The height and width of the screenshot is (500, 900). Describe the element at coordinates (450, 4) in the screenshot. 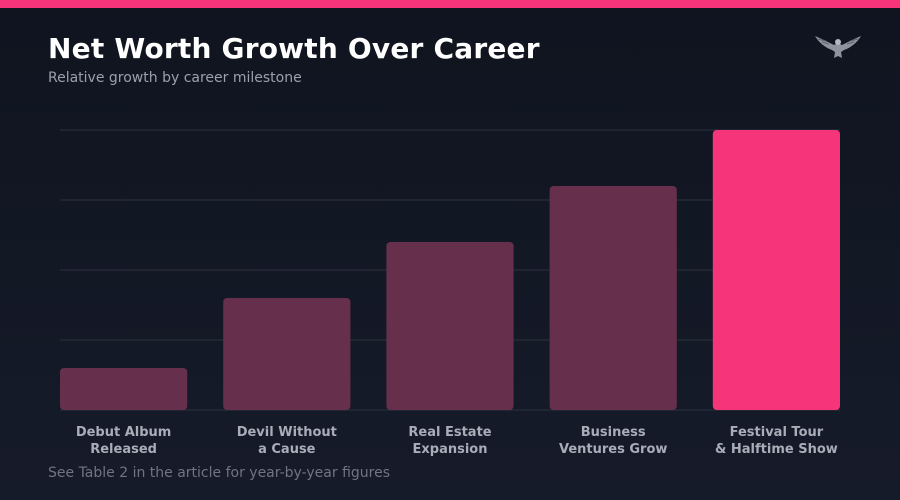

I see `top-accent-bar` at that location.